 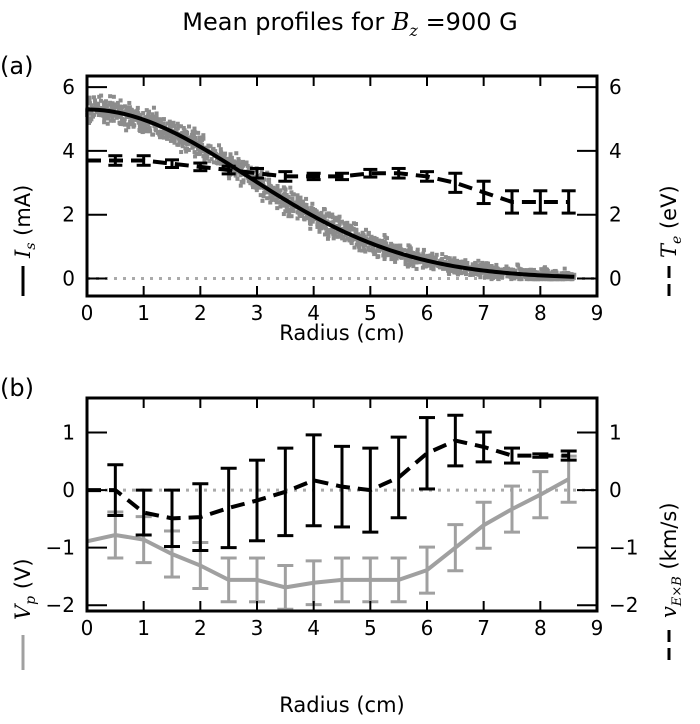 I want to click on panel-a-label: (a), so click(x=16, y=66).